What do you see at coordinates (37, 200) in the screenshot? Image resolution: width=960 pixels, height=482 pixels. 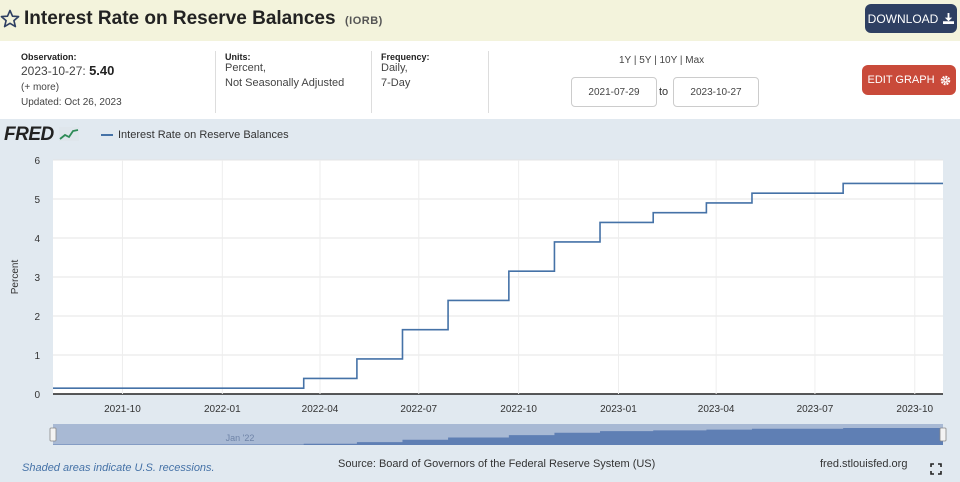 I see `y-tick-label: 5` at bounding box center [37, 200].